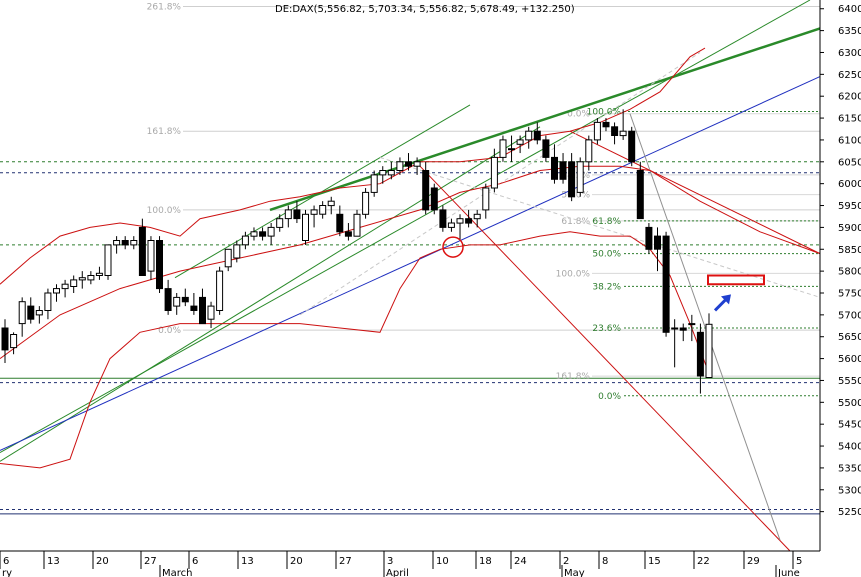 Image resolution: width=861 pixels, height=577 pixels. I want to click on x-month-label: June, so click(788, 572).